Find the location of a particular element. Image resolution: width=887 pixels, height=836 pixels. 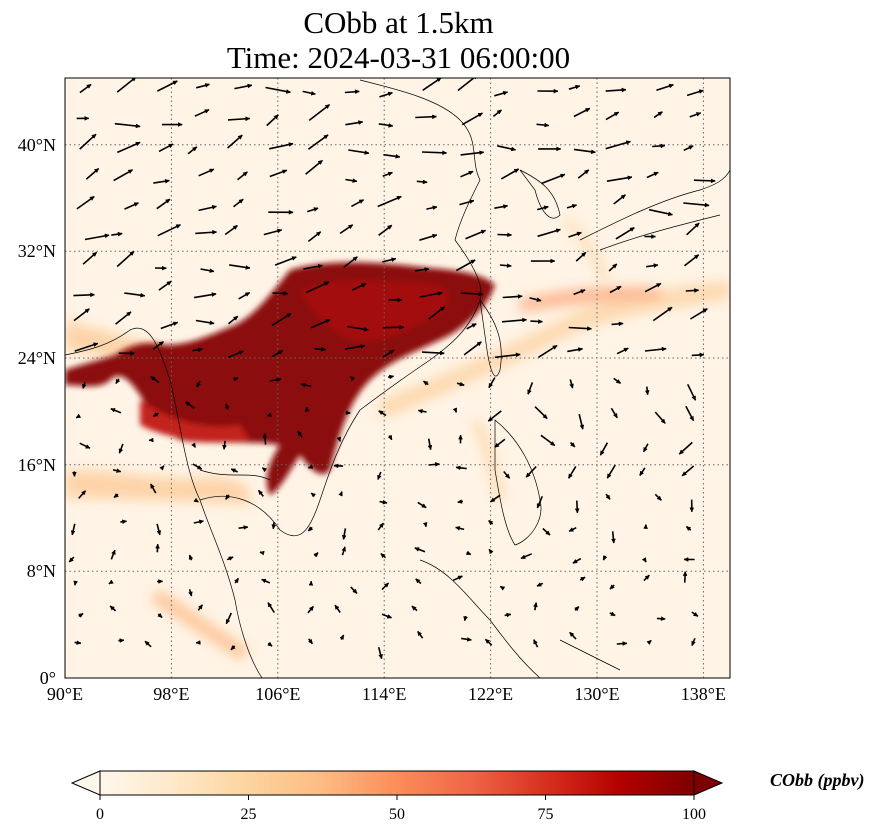

colorbar-label: CObb (ppbv) is located at coordinates (817, 780).